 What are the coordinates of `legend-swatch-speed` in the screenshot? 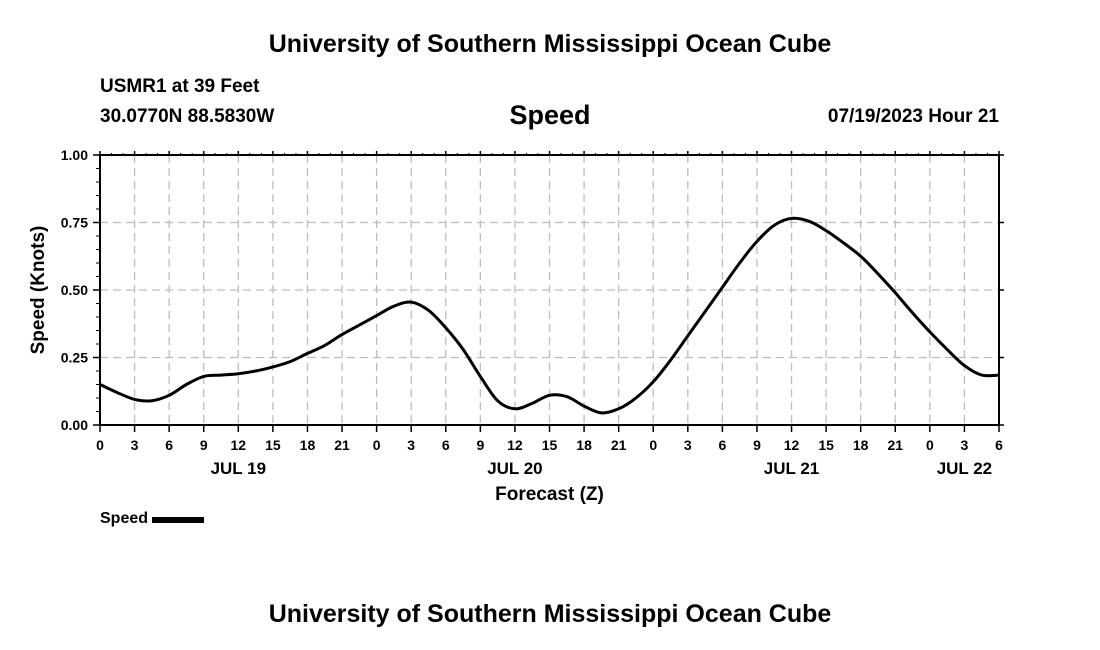 It's located at (178, 520).